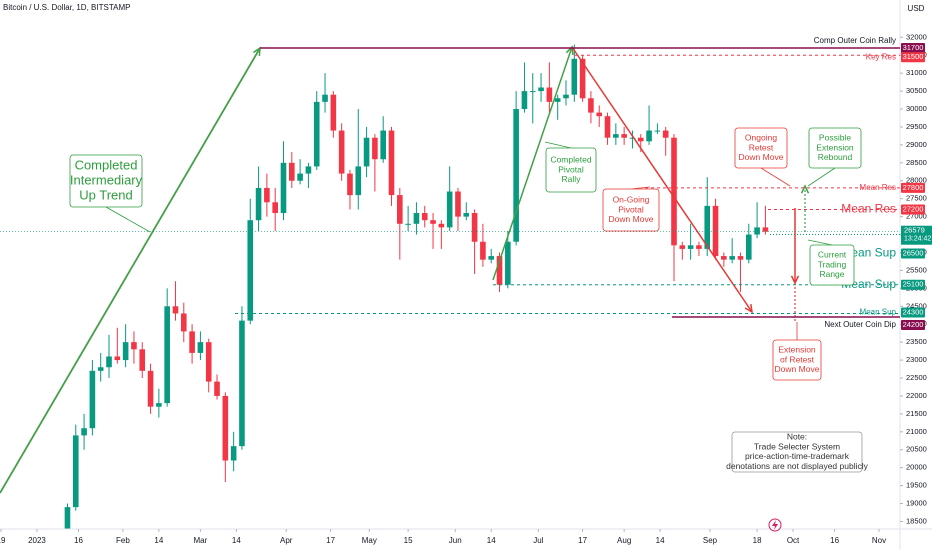 The image size is (932, 550). What do you see at coordinates (631, 199) in the screenshot?
I see `annotation-text: On-Going` at bounding box center [631, 199].